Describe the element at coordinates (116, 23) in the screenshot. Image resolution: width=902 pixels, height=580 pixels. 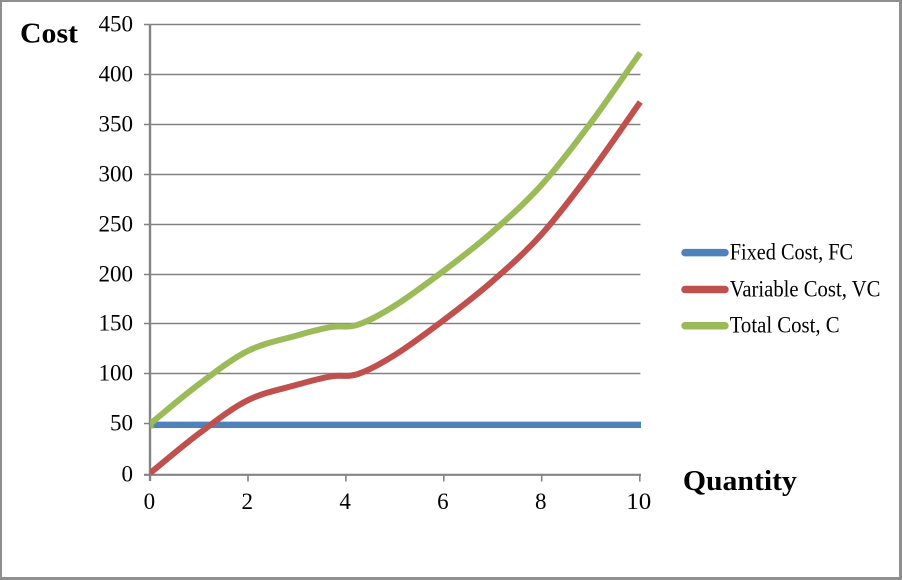
I see `svg-text: 450` at that location.